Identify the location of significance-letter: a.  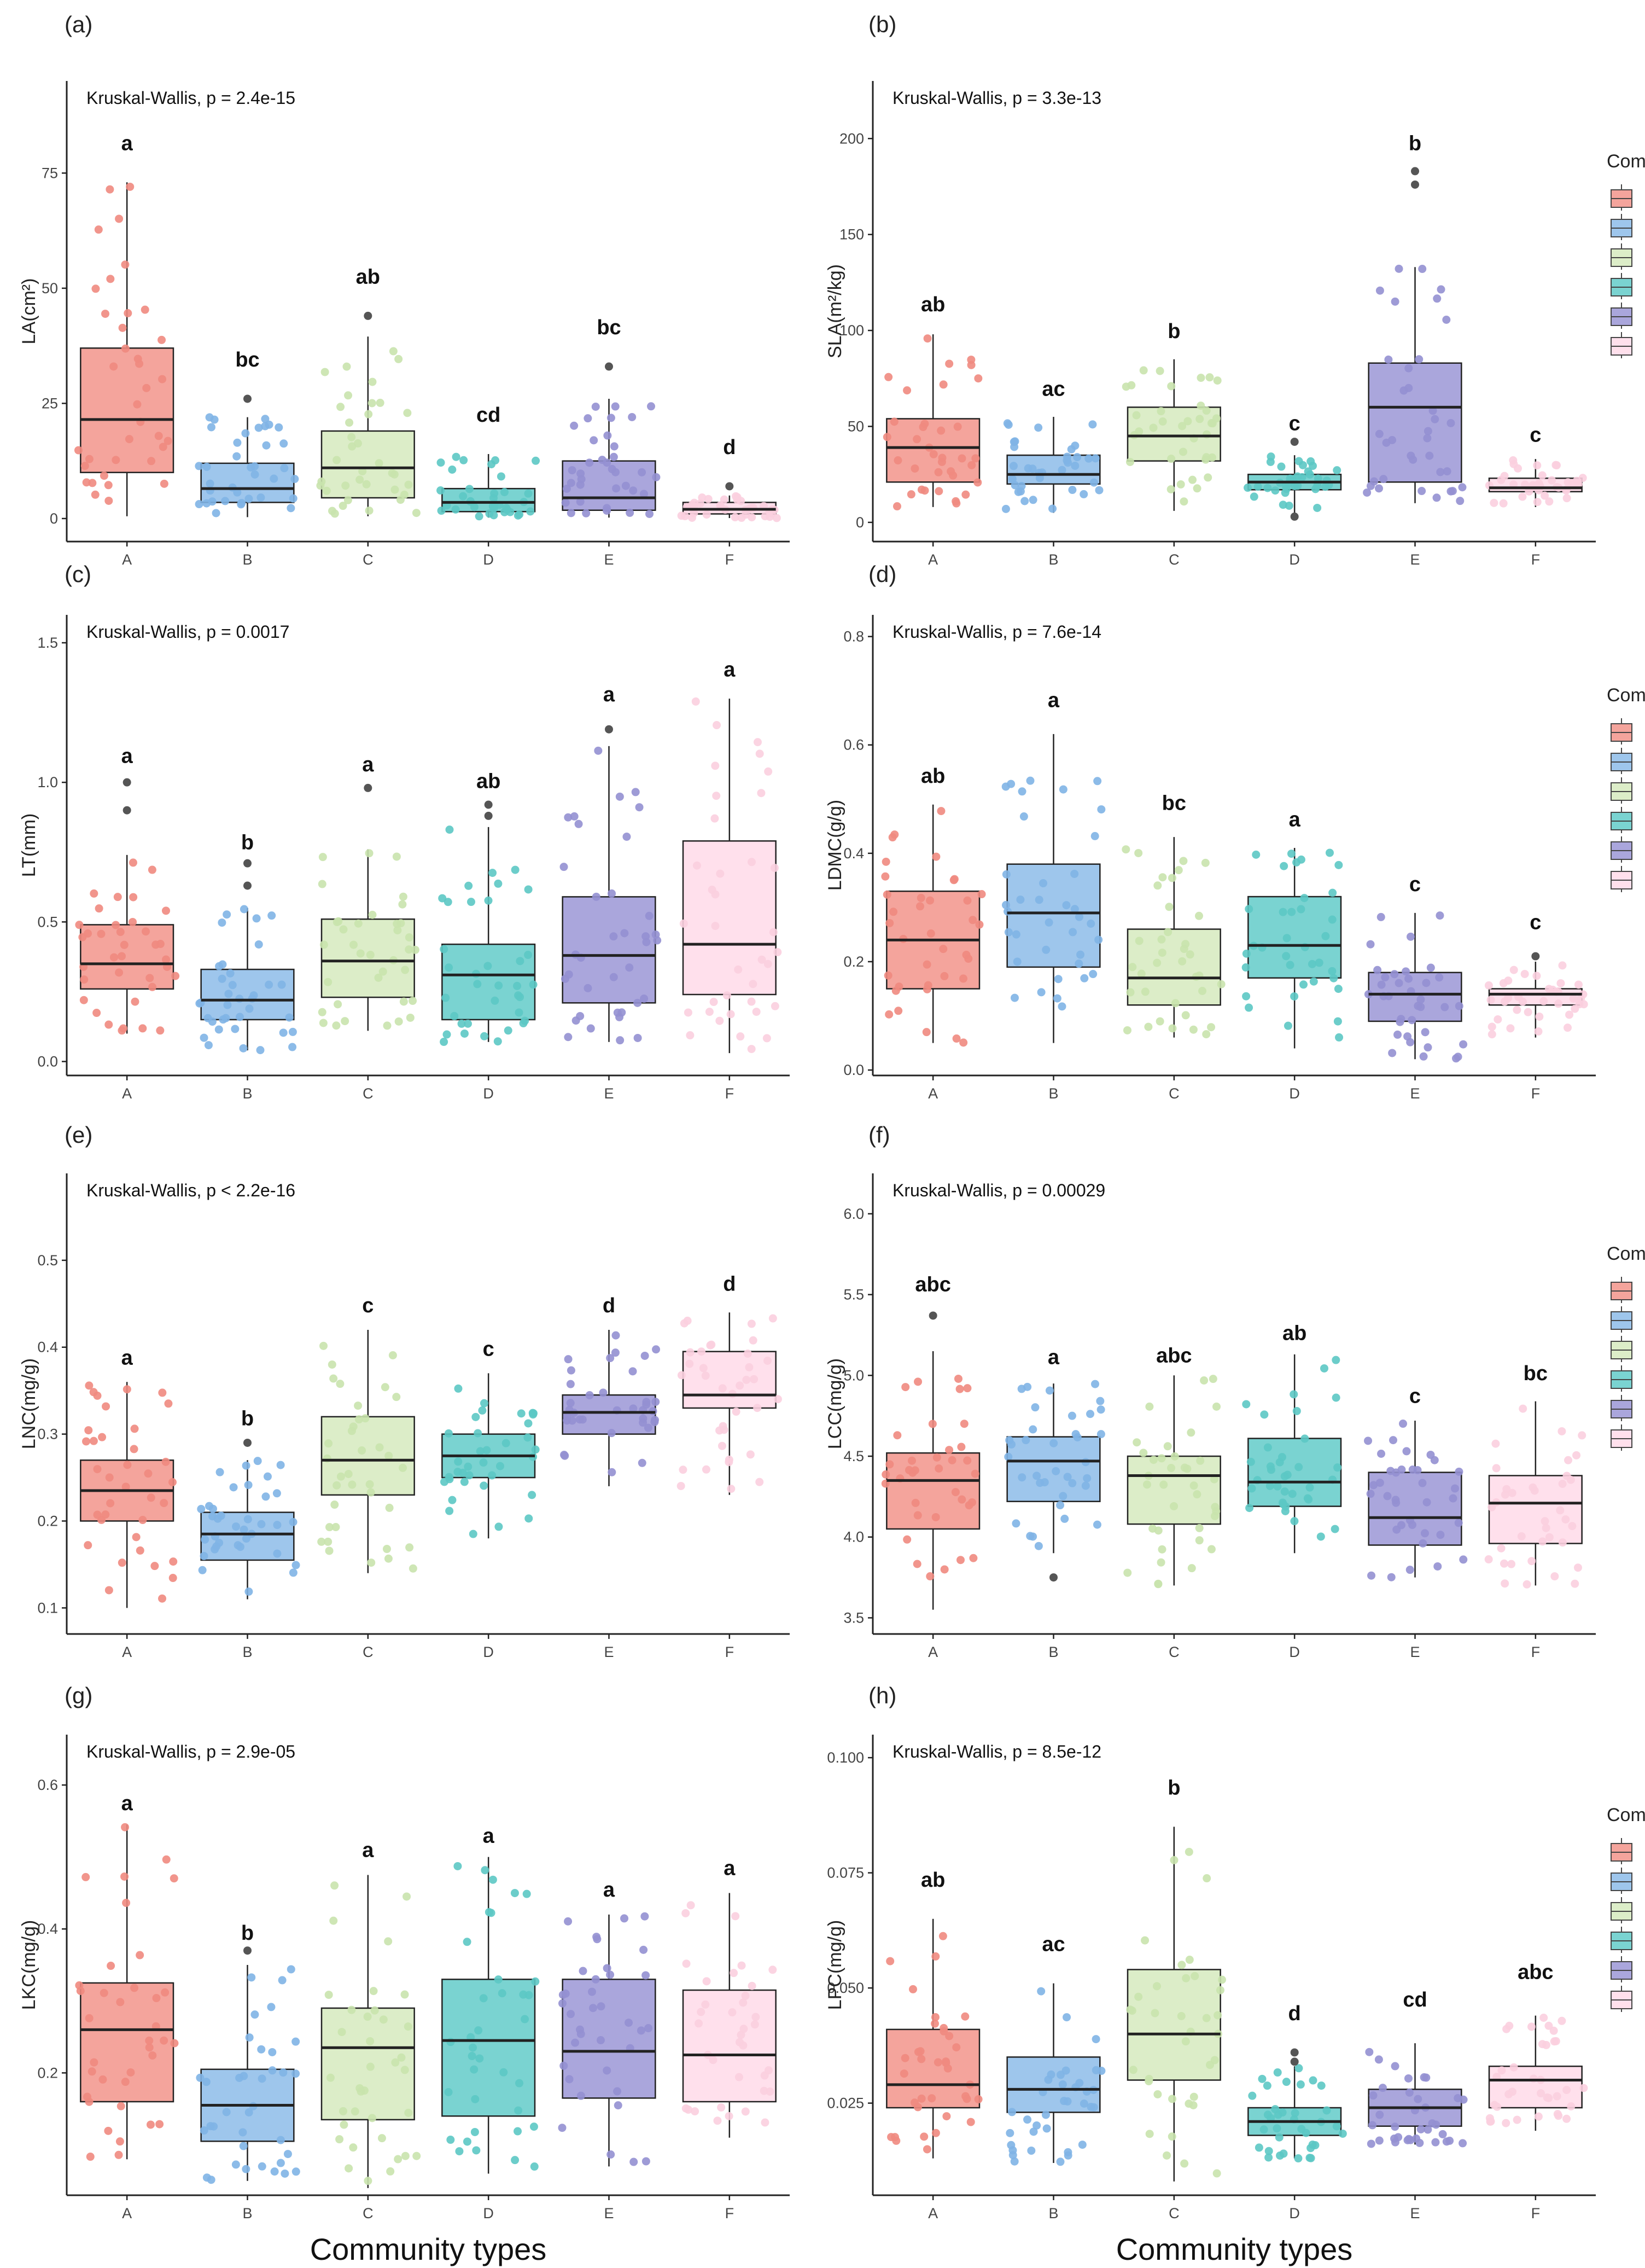
(609, 694).